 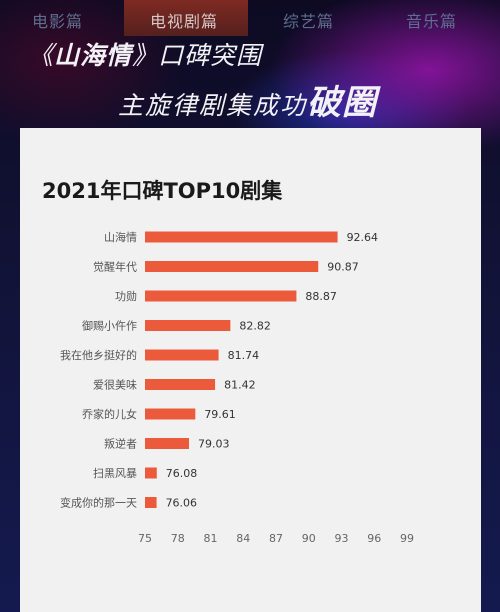 What do you see at coordinates (58, 21) in the screenshot?
I see `tab-movies: 电影篇` at bounding box center [58, 21].